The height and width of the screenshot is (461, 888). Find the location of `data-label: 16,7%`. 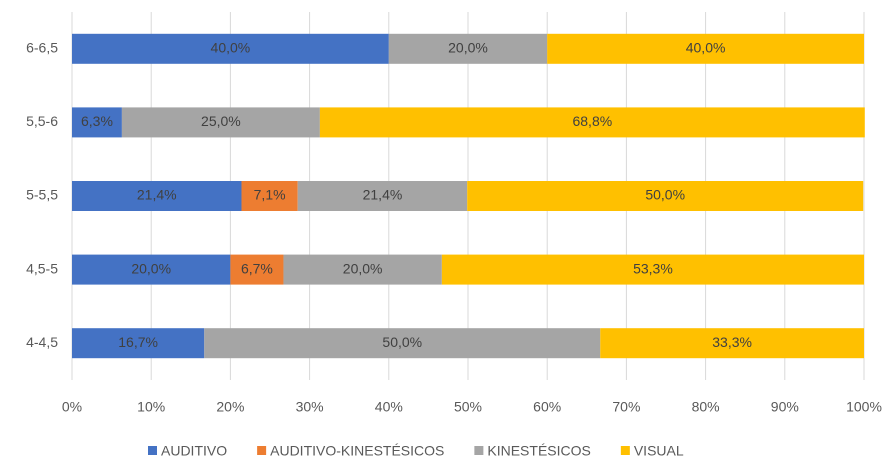

data-label: 16,7% is located at coordinates (138, 342).